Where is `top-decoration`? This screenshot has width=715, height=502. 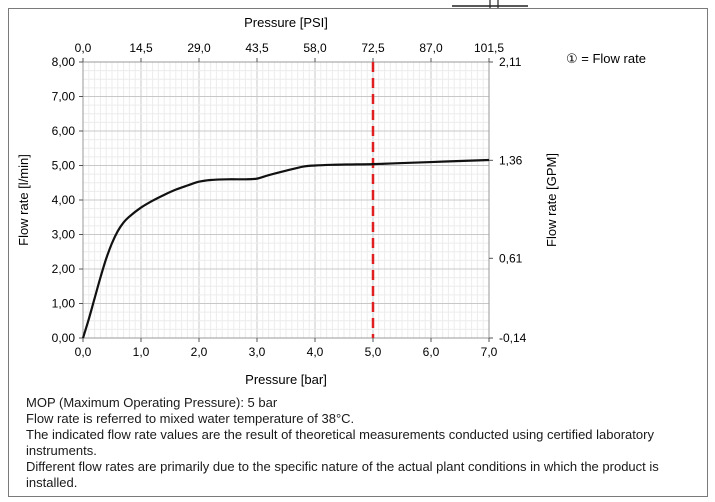 top-decoration is located at coordinates (490, 4).